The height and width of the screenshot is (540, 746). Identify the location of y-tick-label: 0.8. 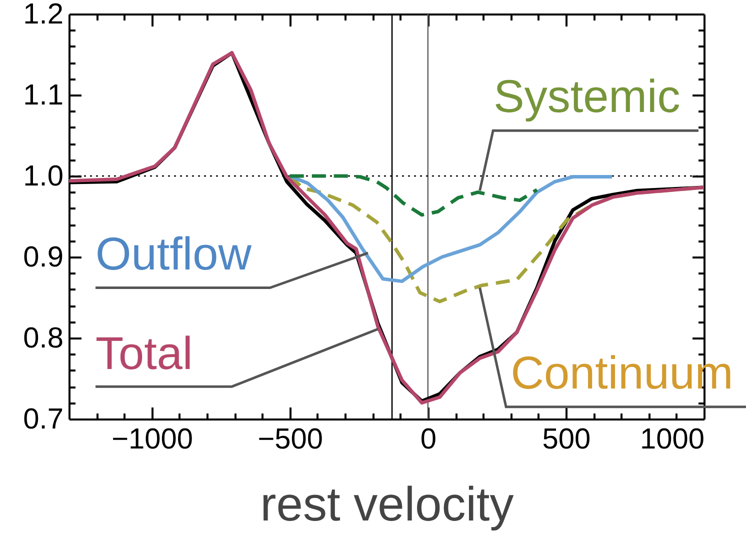
(43, 338).